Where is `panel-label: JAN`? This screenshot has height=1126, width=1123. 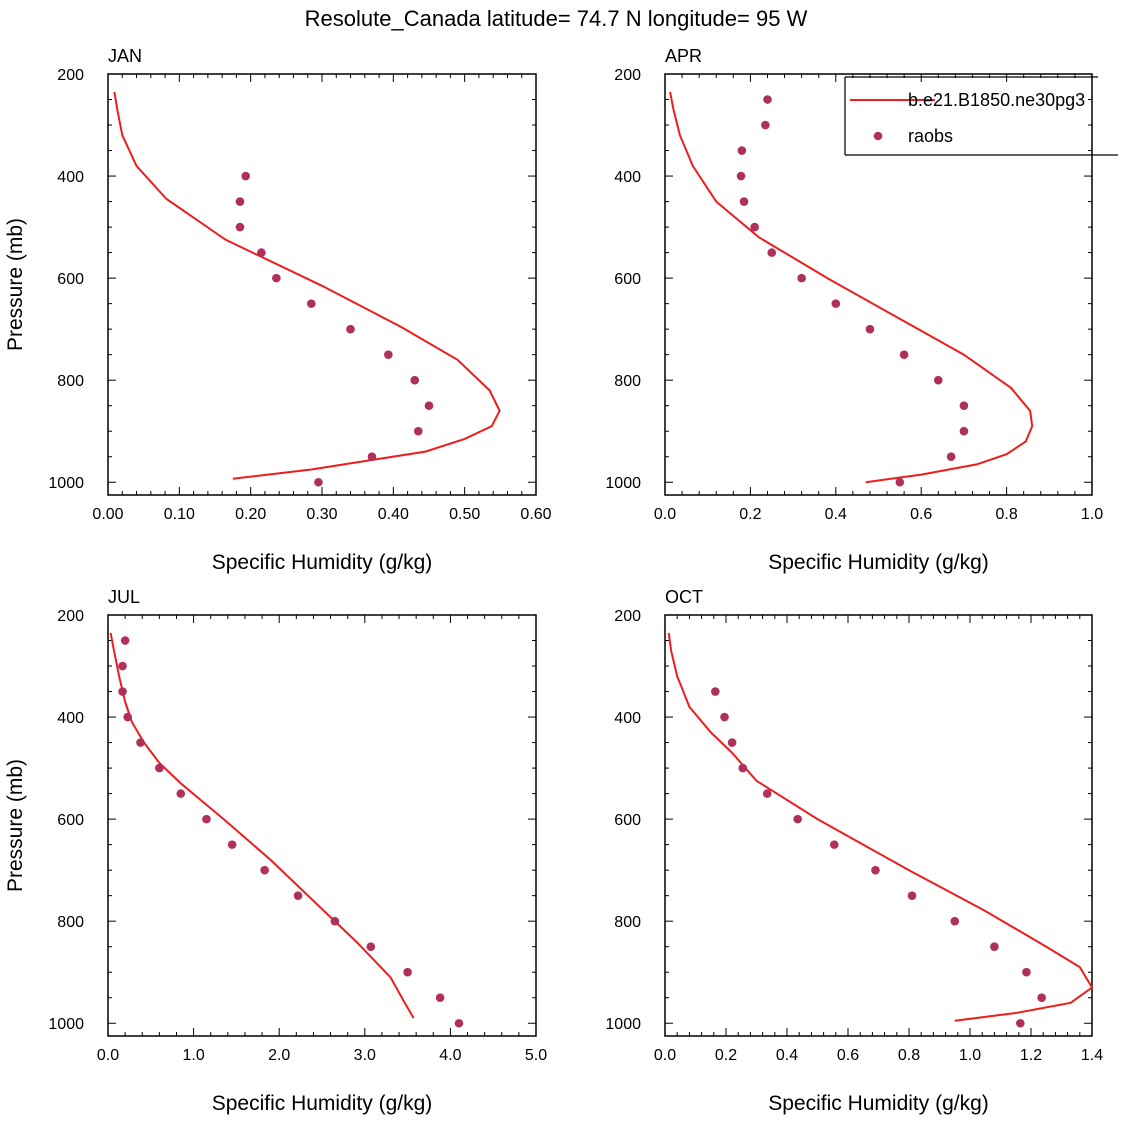 panel-label: JAN is located at coordinates (125, 56).